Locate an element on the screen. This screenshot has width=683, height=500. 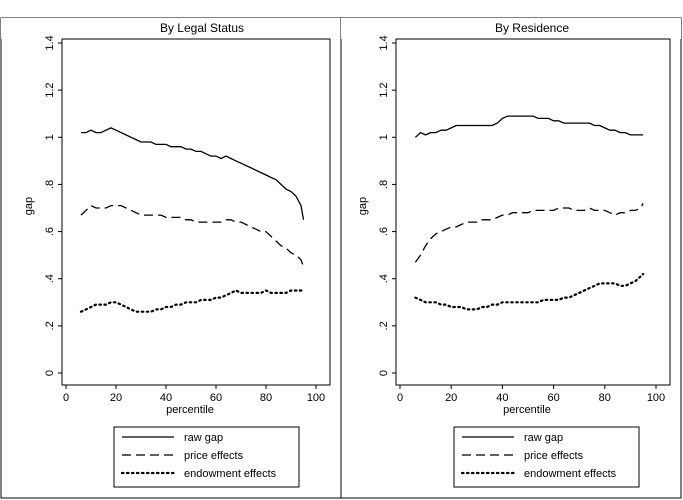
chart-title: By Residence is located at coordinates (532, 28).